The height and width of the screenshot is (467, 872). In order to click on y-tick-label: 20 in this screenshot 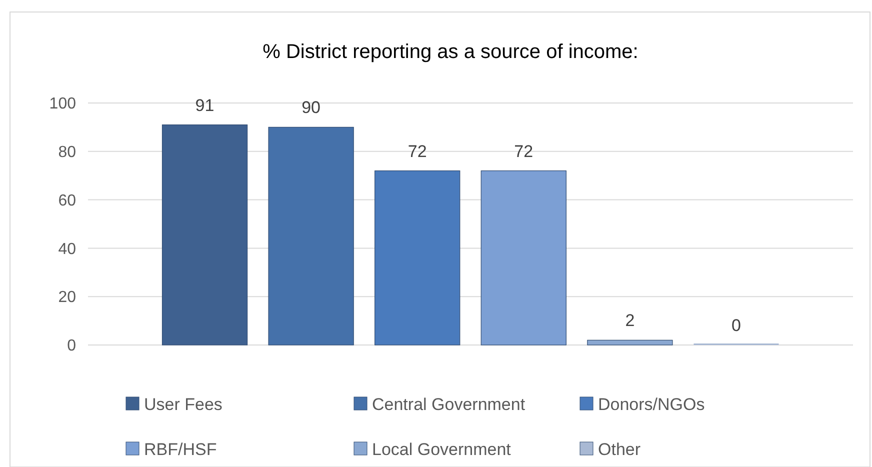, I will do `click(67, 297)`.